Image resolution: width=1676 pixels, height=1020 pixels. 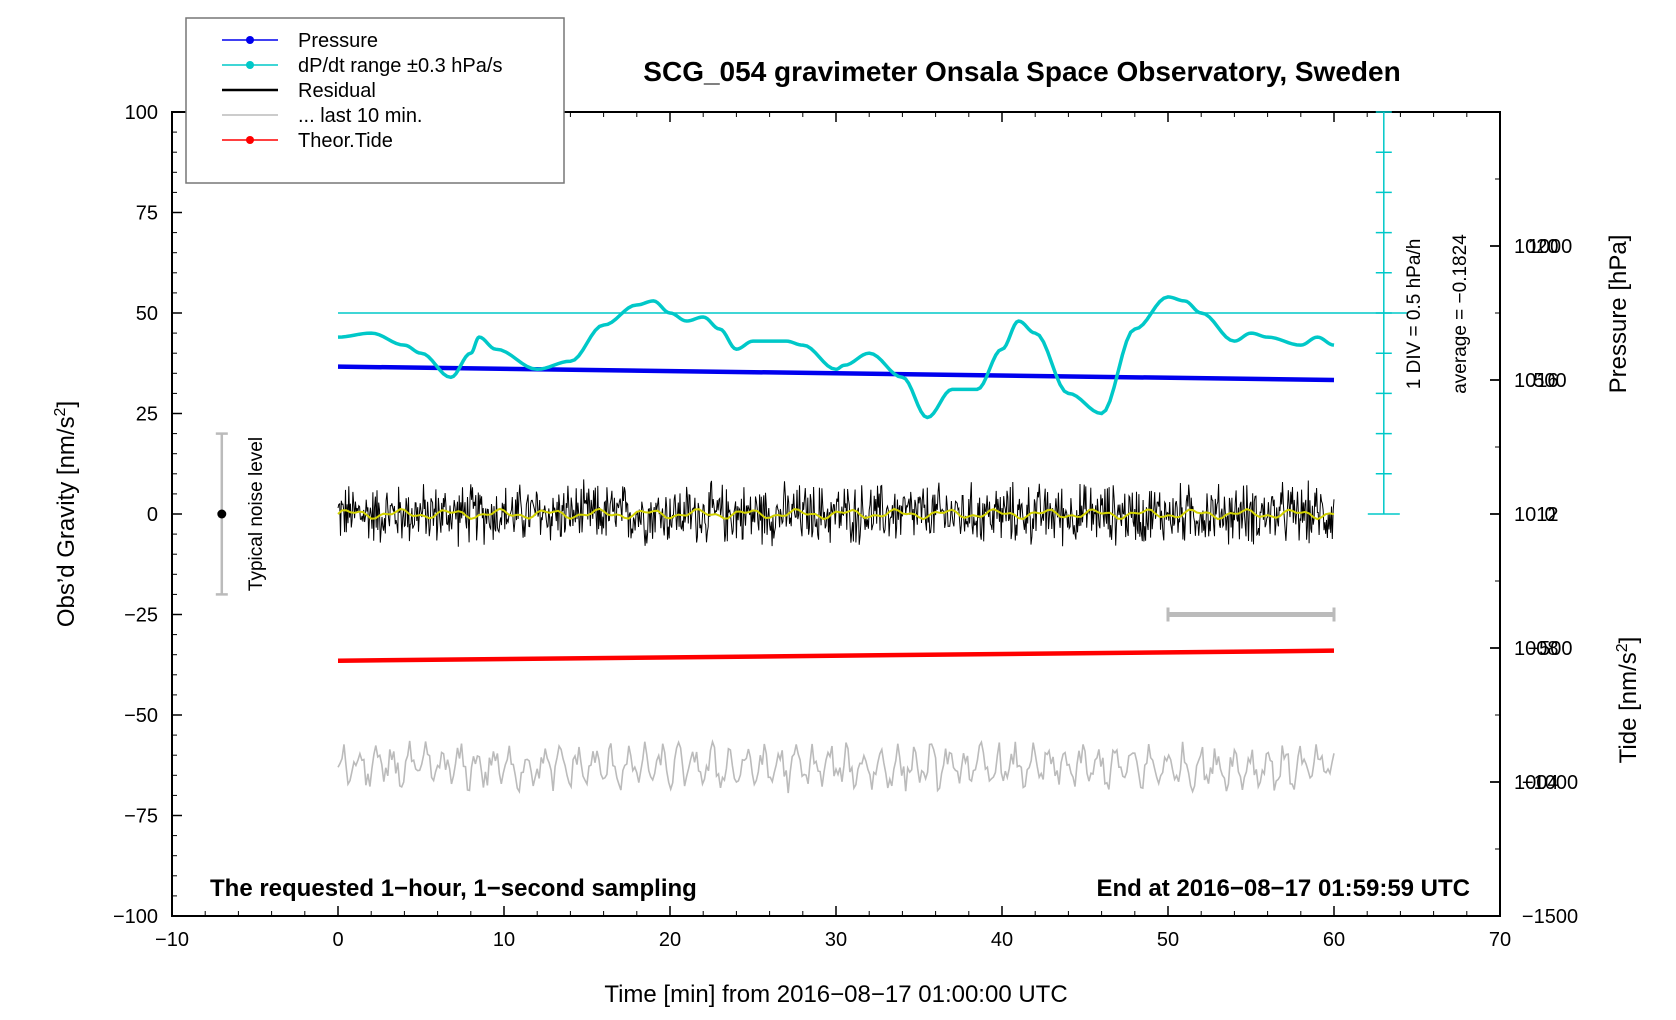 What do you see at coordinates (141, 113) in the screenshot?
I see `y-left-tick-label: 100` at bounding box center [141, 113].